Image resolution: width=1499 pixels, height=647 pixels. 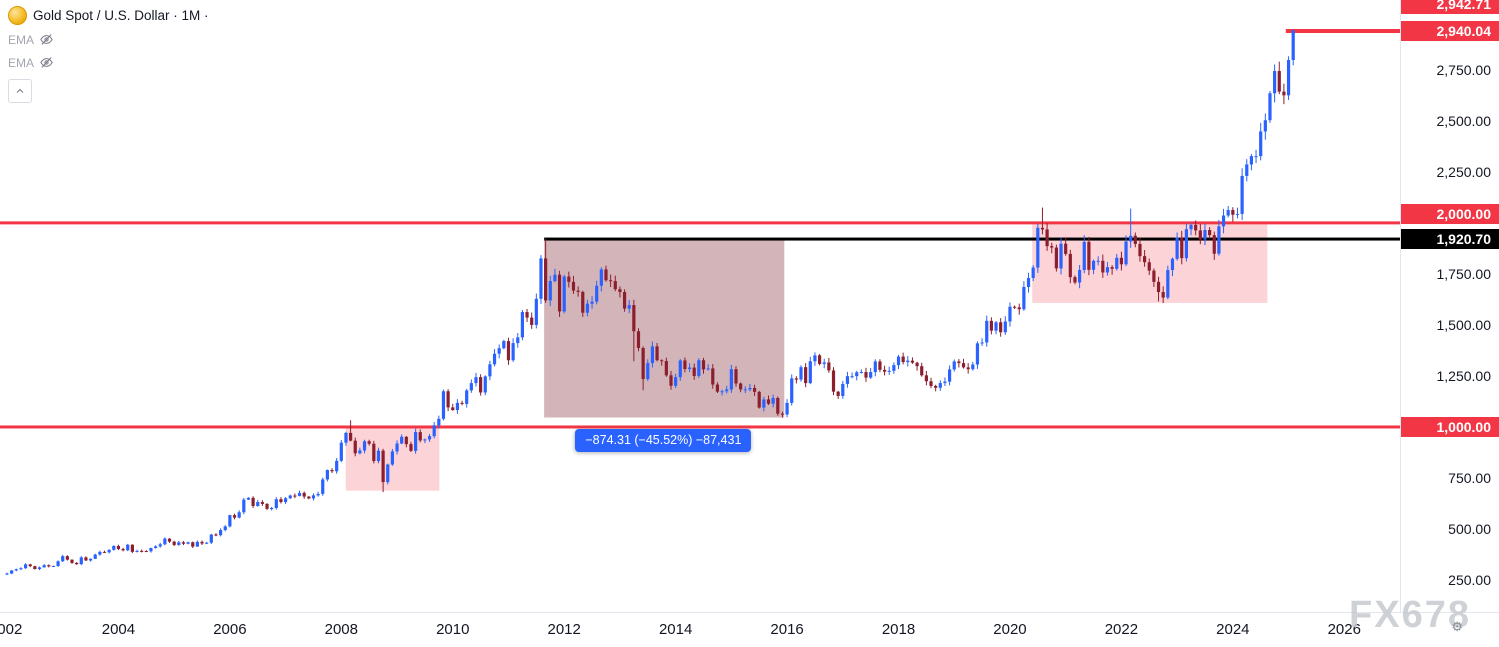 I want to click on chart-legend: Gold Spot / U.S. Dollar · 1M · EMA EMA, so click(x=108, y=54).